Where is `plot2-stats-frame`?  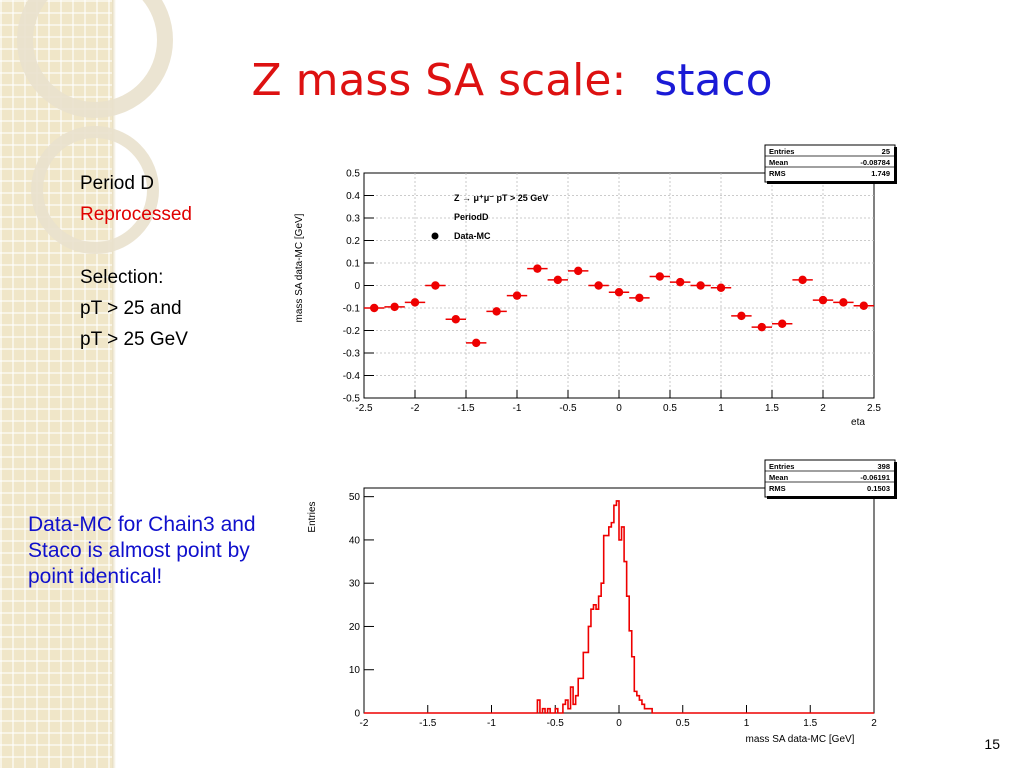
plot2-stats-frame is located at coordinates (830, 478).